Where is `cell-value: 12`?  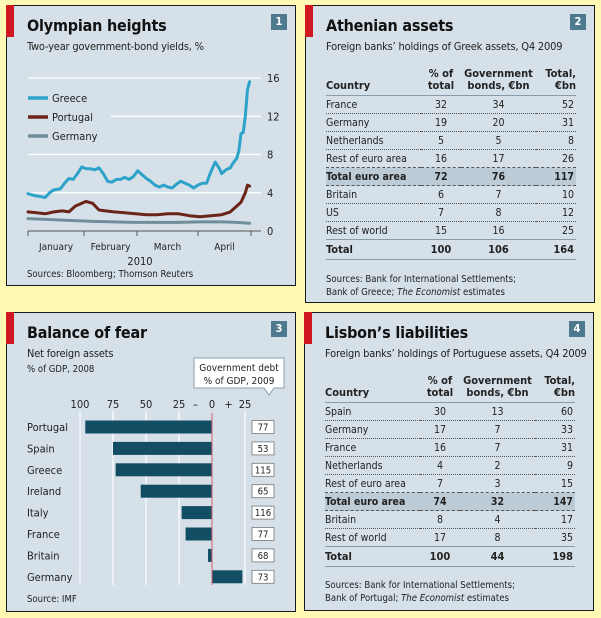 cell-value: 12 is located at coordinates (556, 212).